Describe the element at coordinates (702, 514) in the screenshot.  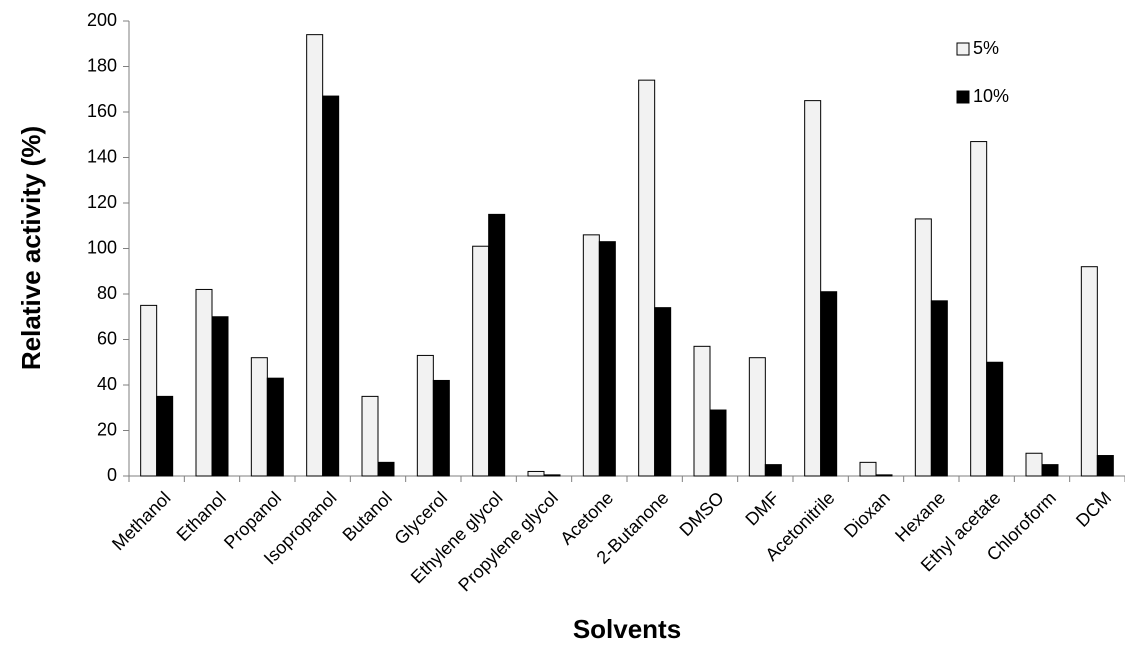
I see `x-tick-label: DMSO` at that location.